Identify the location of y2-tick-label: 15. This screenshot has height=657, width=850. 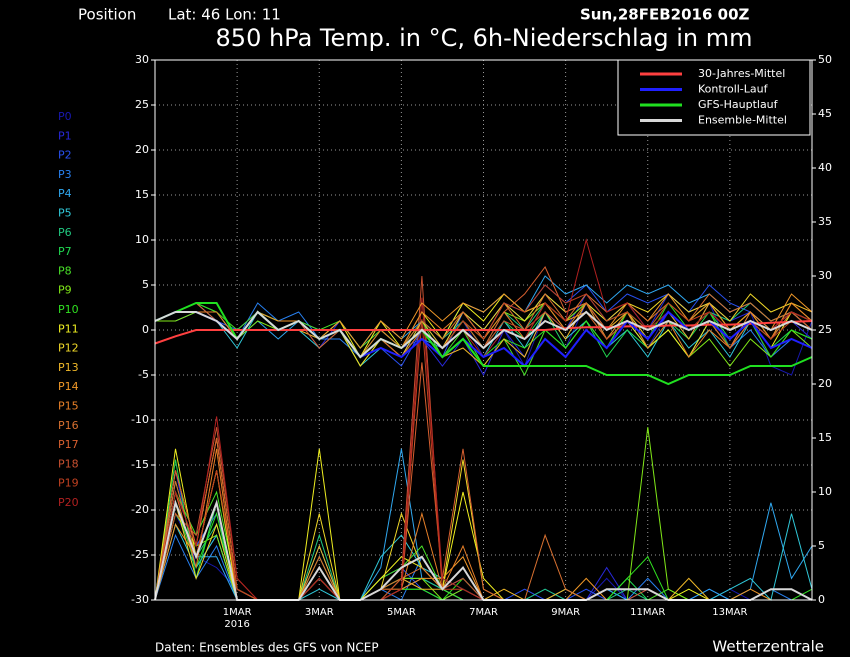
(825, 437).